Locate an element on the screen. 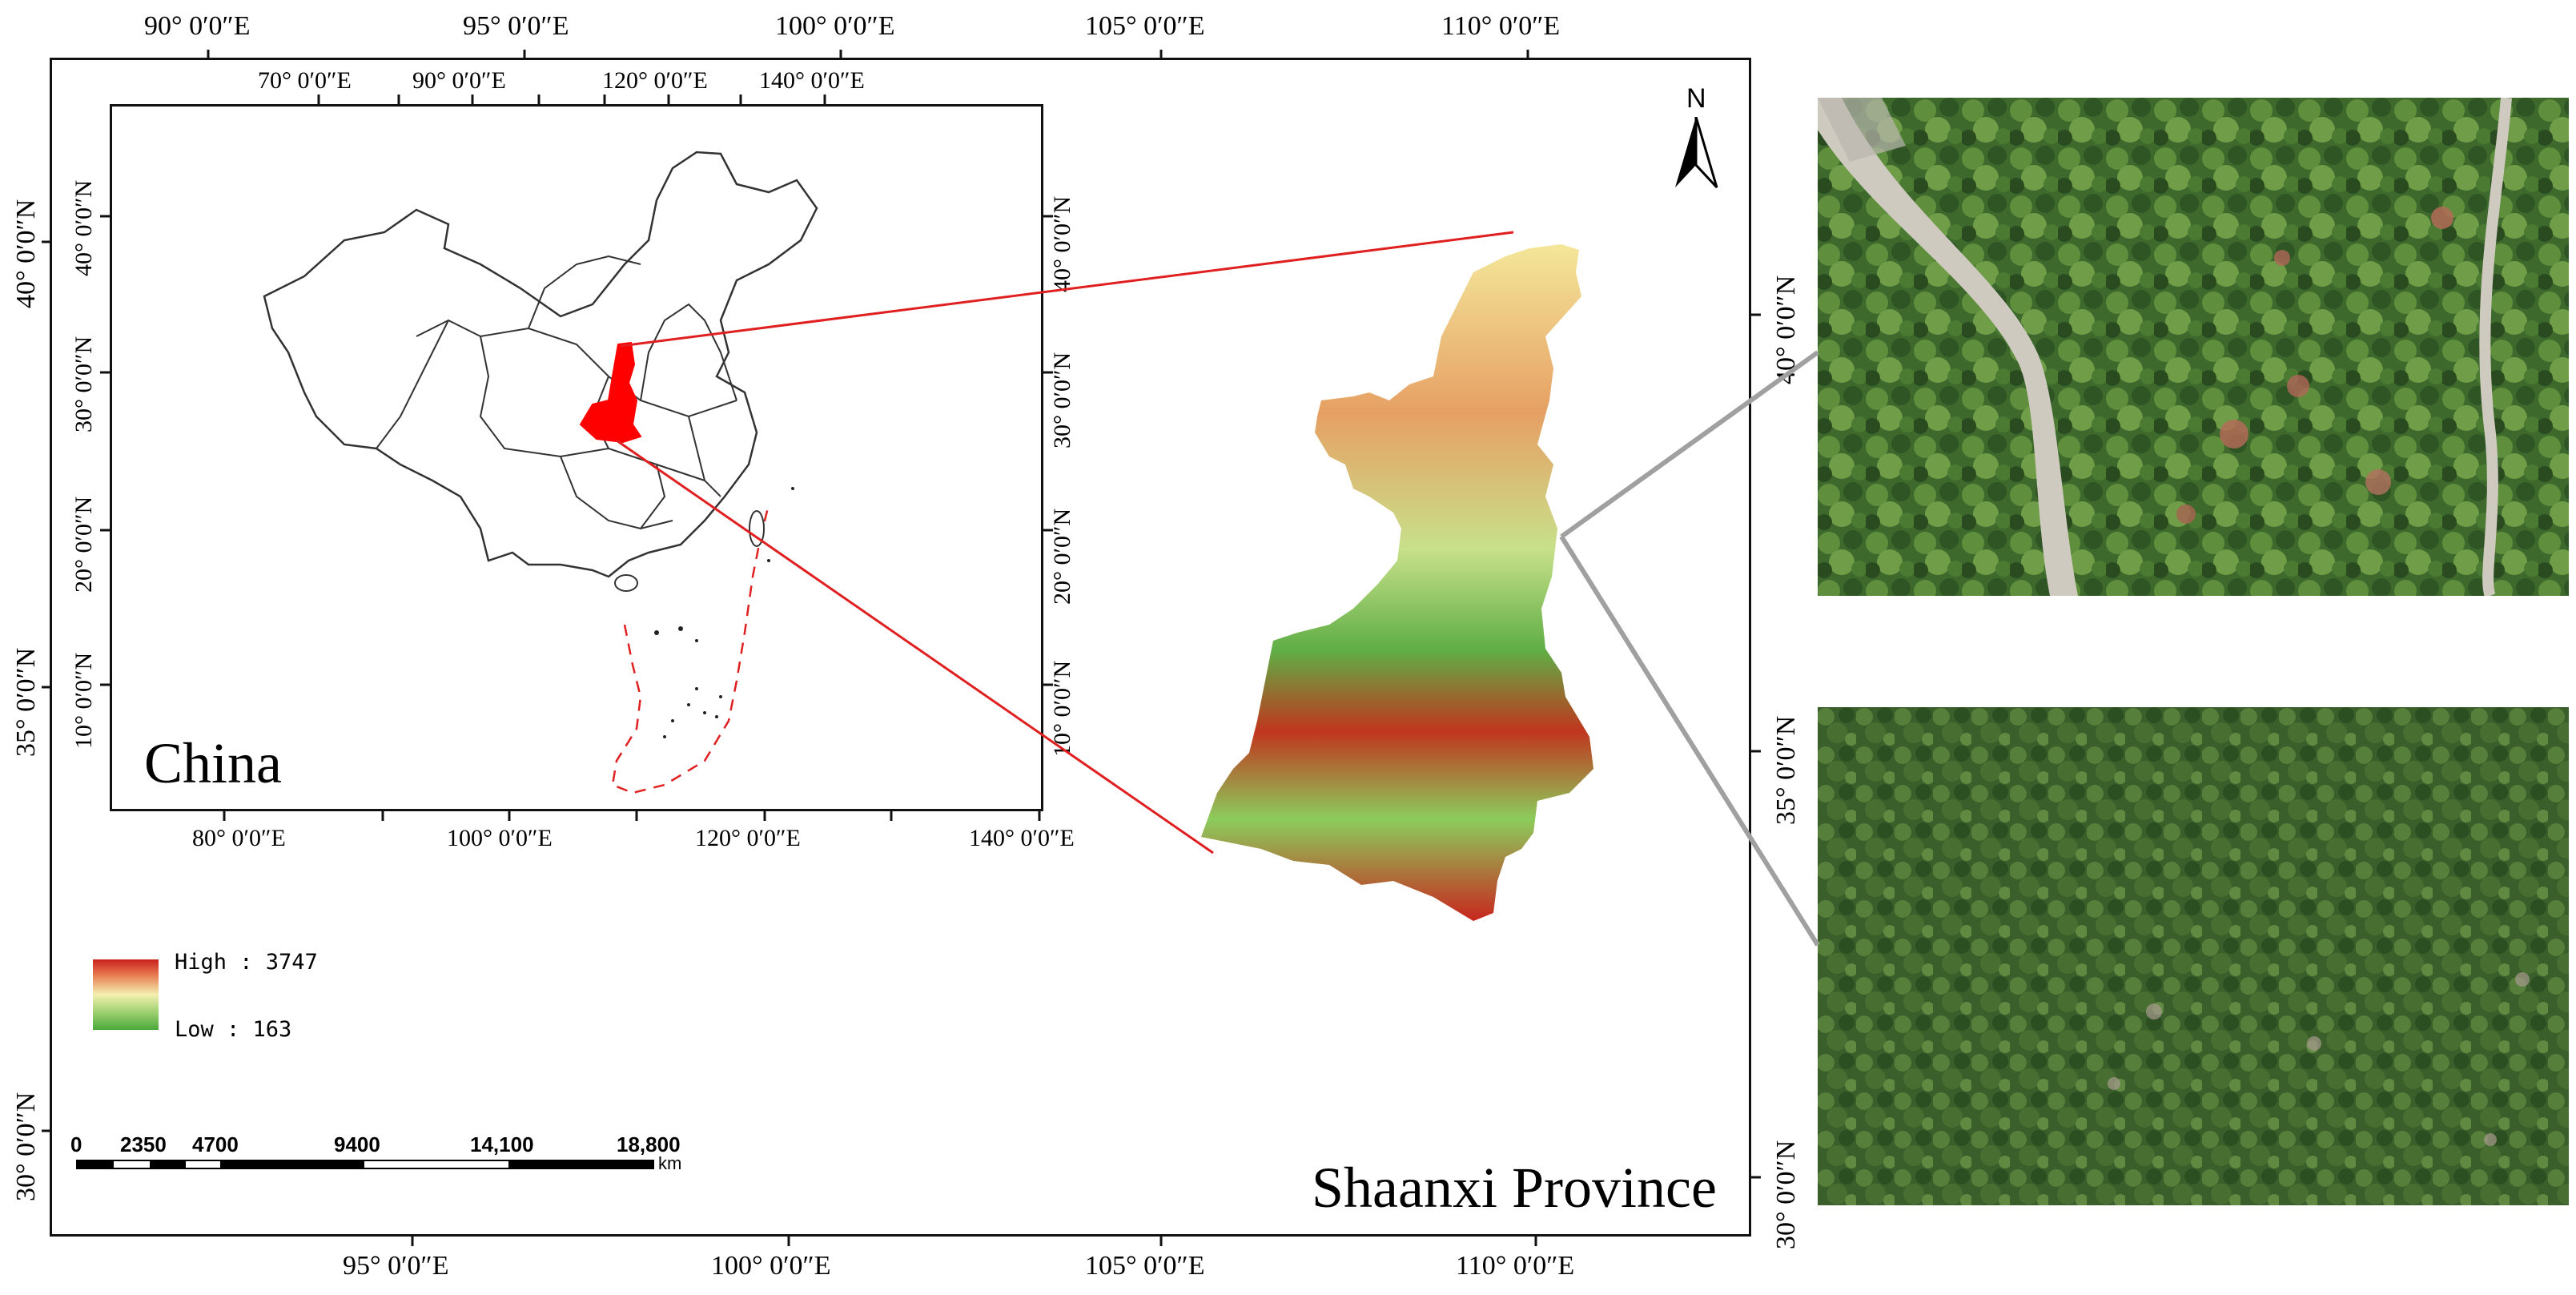  photo-leader-top is located at coordinates (1689, 444).